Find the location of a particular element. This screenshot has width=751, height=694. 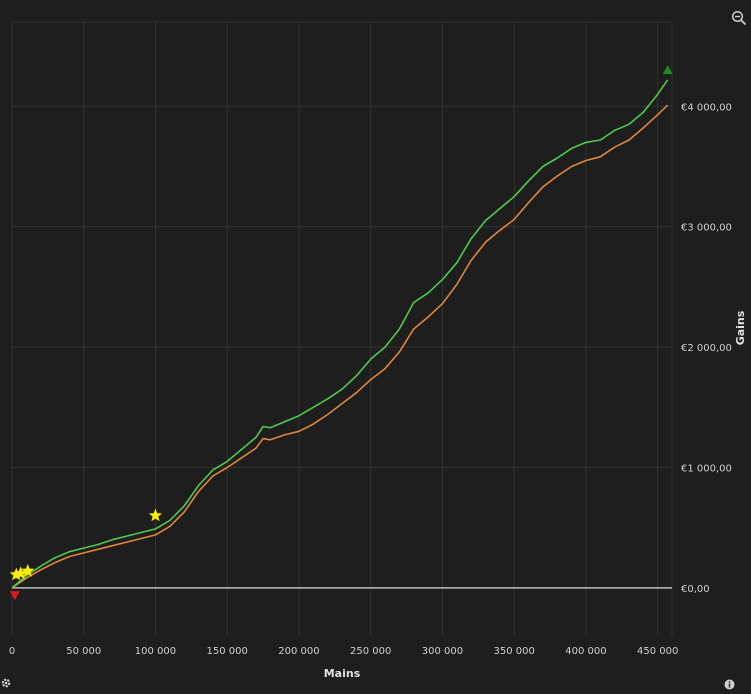

x-tick-label: 50 000 is located at coordinates (83, 651).